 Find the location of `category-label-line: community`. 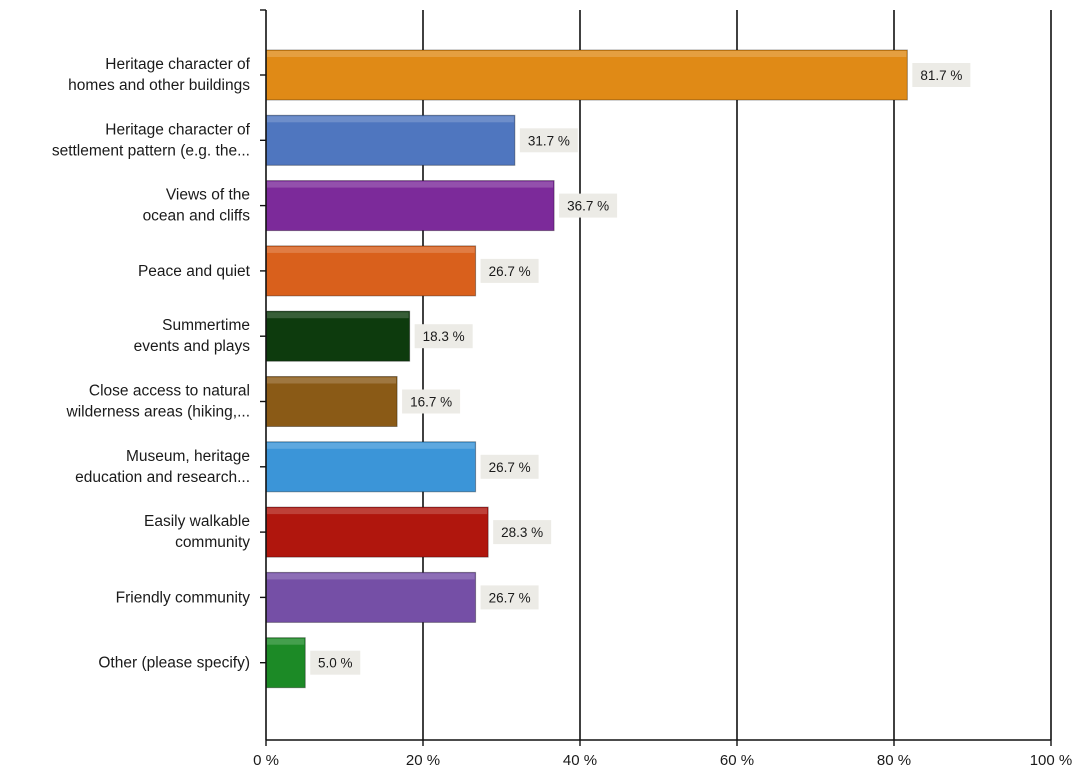

category-label-line: community is located at coordinates (212, 542).